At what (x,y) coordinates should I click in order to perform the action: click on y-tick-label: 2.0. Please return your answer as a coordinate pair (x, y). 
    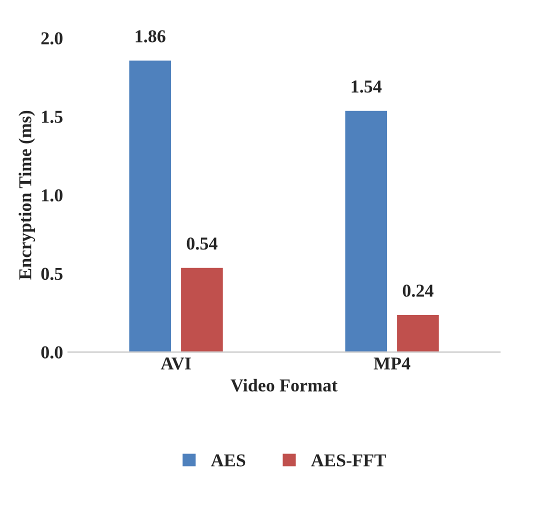
    Looking at the image, I should click on (51, 38).